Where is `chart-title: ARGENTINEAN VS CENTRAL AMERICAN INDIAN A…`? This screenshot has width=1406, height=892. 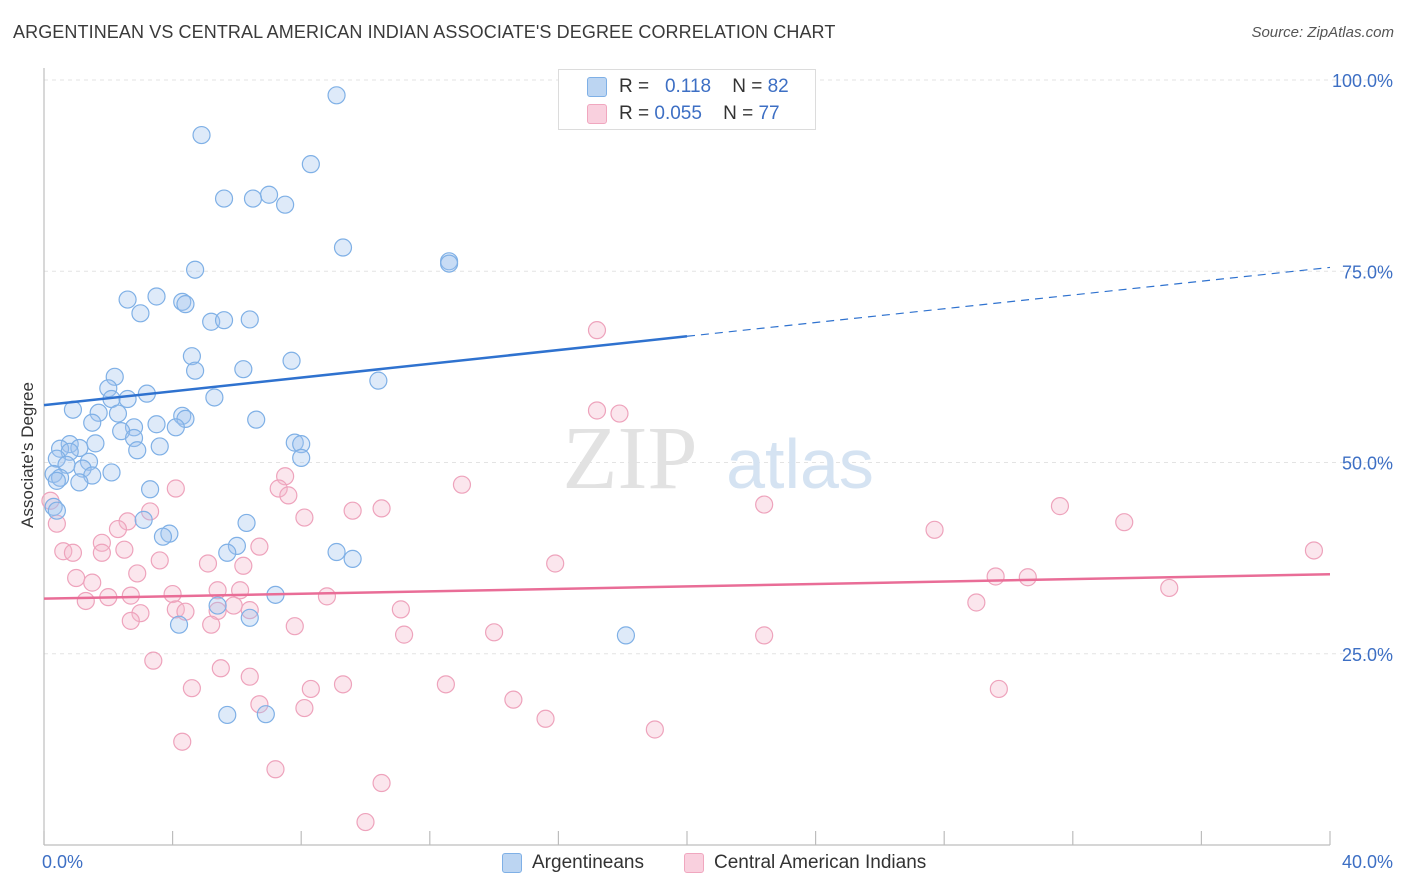
chart-title: ARGENTINEAN VS CENTRAL AMERICAN INDIAN A… is located at coordinates (424, 32).